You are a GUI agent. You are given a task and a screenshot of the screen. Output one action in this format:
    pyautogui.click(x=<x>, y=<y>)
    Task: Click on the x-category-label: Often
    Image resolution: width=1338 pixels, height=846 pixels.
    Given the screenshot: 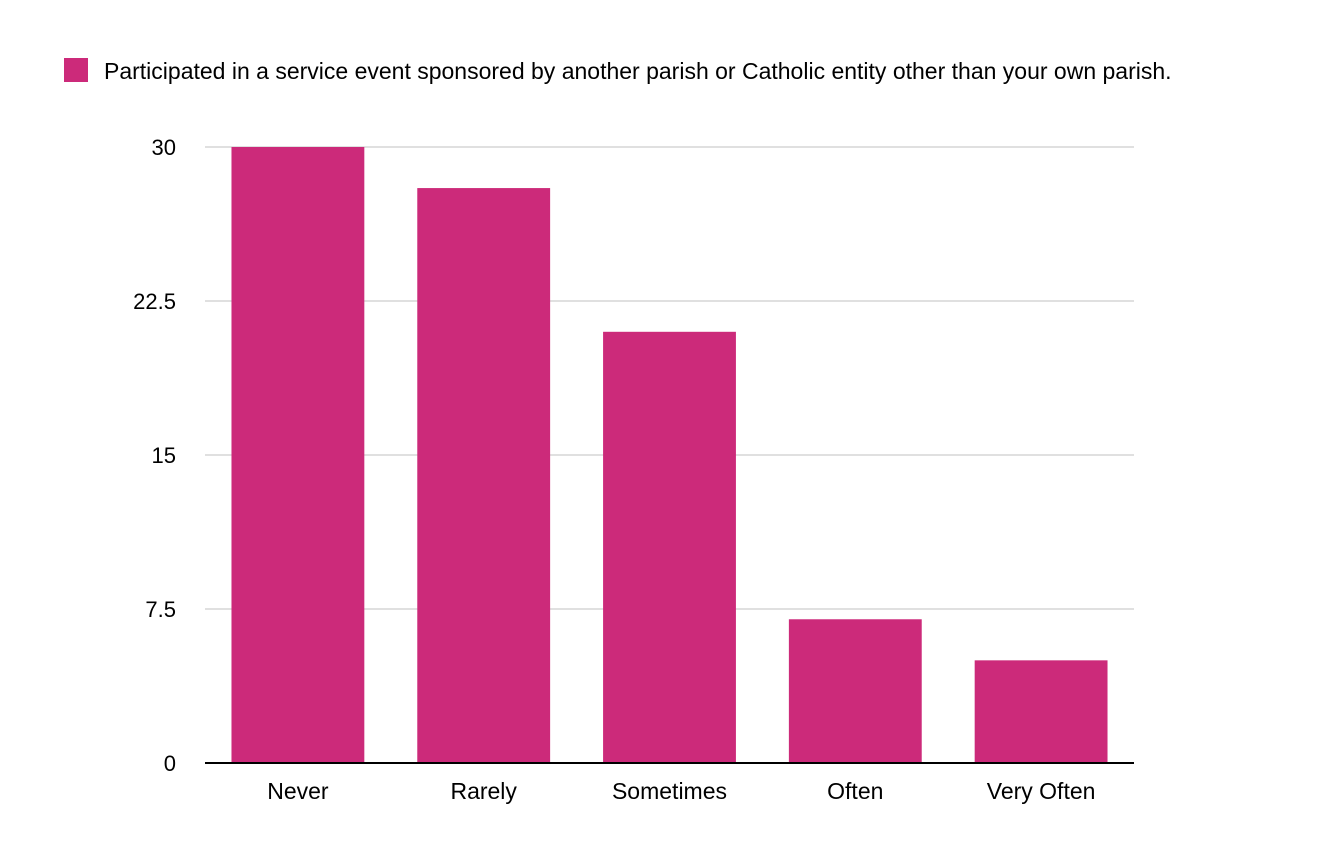 What is the action you would take?
    pyautogui.click(x=855, y=791)
    